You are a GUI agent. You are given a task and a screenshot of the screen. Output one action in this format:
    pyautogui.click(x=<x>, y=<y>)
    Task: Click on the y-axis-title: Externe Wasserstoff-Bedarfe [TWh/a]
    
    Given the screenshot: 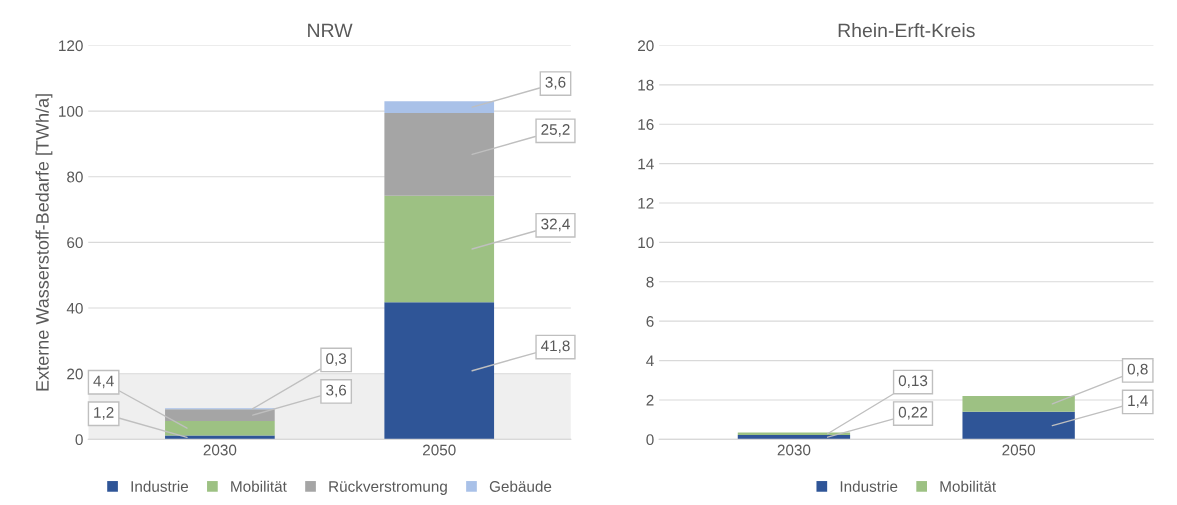 What is the action you would take?
    pyautogui.click(x=44, y=242)
    